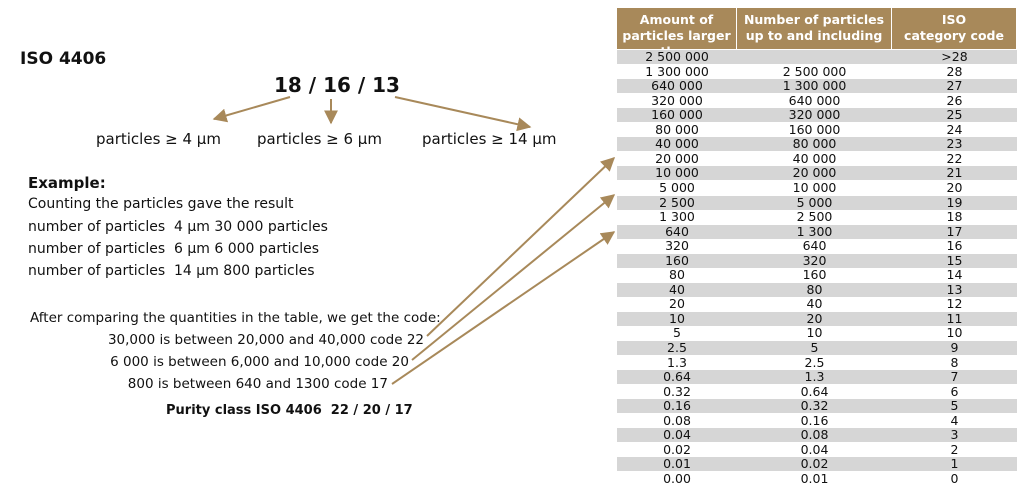 The image size is (1024, 495). Describe the element at coordinates (954, 275) in the screenshot. I see `table-cell: 14` at that location.